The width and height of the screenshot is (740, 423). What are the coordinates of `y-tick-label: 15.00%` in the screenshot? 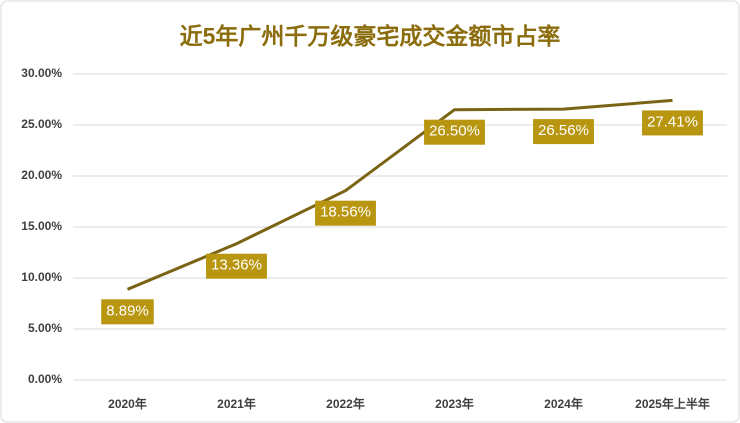 It's located at (41, 226).